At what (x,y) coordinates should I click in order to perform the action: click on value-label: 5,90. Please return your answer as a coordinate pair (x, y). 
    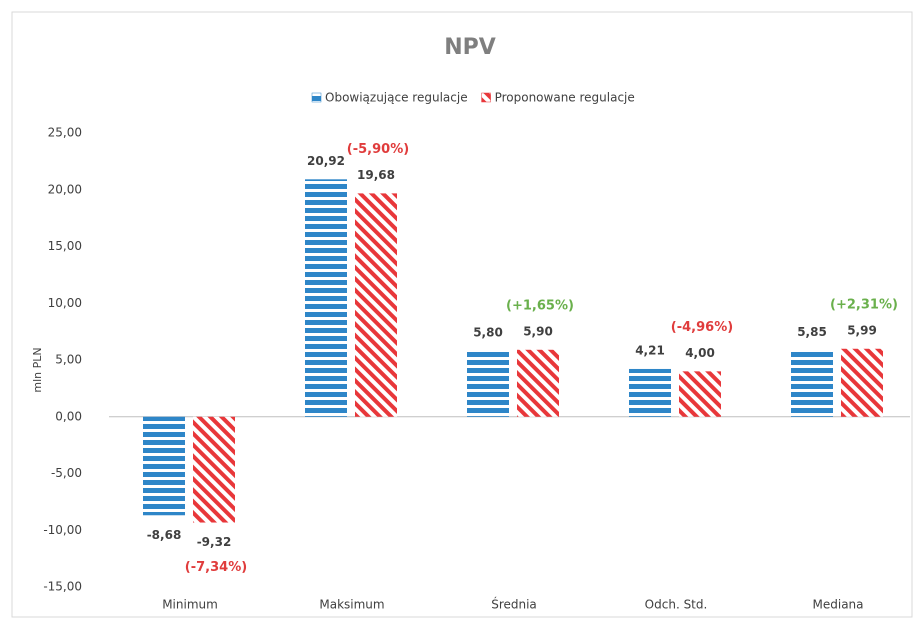
    Looking at the image, I should click on (538, 331).